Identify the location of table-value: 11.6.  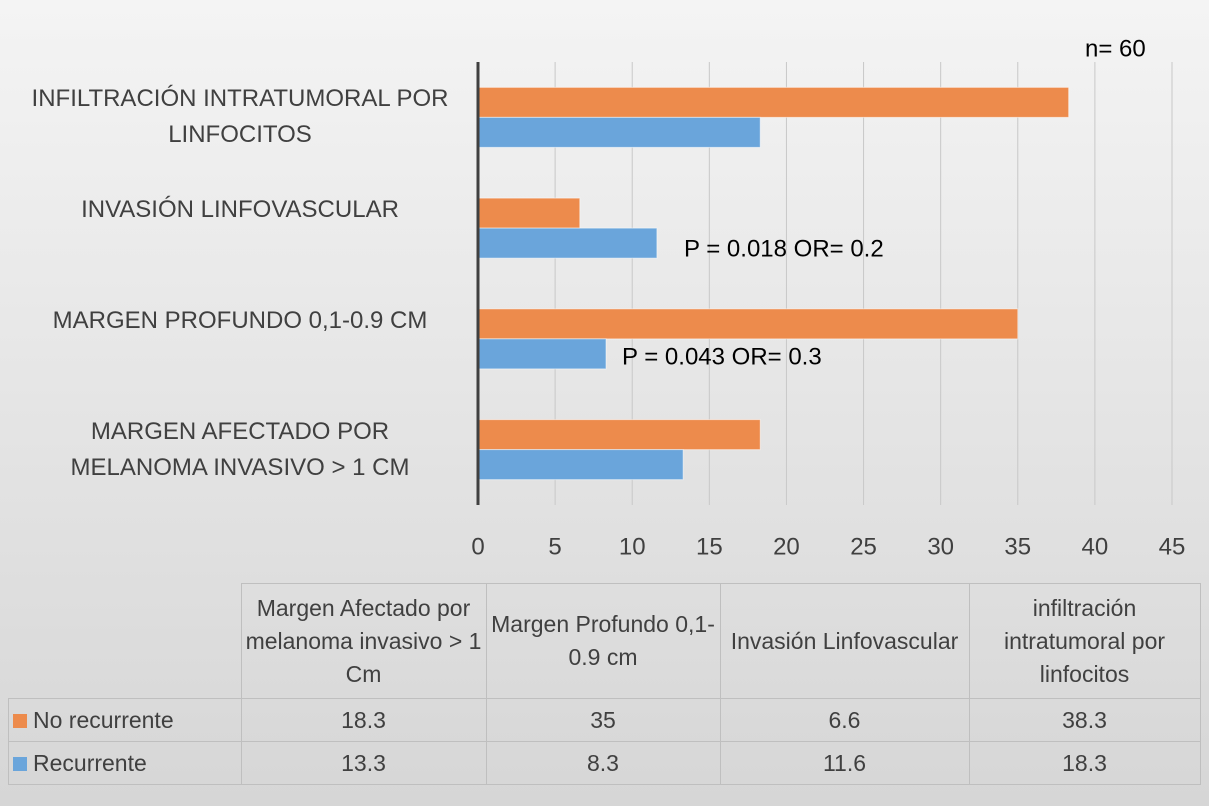
(844, 763).